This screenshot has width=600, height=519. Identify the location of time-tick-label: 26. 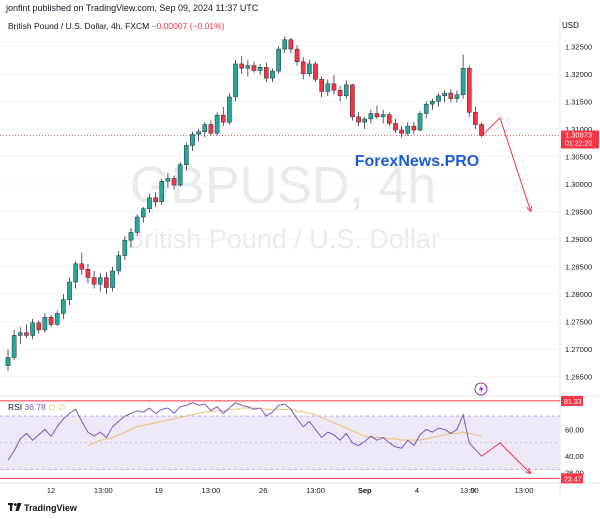
(263, 490).